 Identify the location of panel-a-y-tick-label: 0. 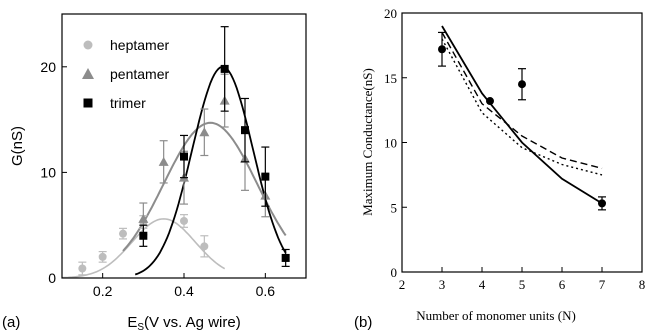
(52, 278).